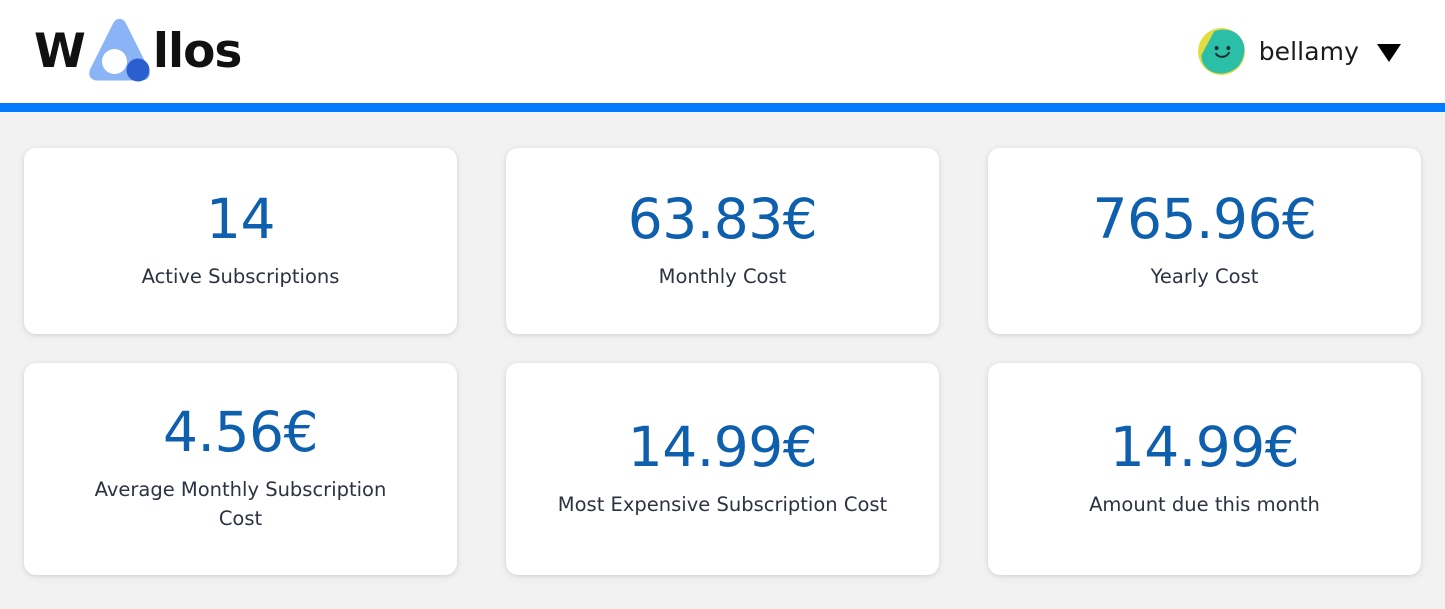 The height and width of the screenshot is (609, 1445). What do you see at coordinates (60, 51) in the screenshot?
I see `brand-text-before: W` at bounding box center [60, 51].